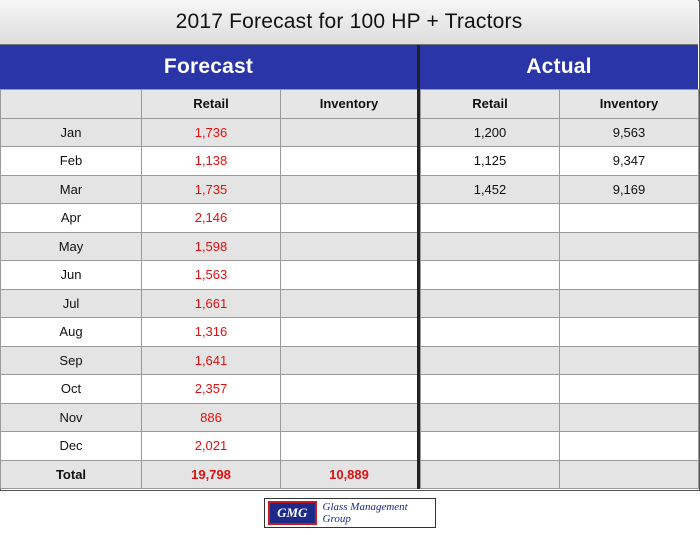 This screenshot has width=700, height=535. I want to click on gmg-logo-badge: GMG, so click(292, 513).